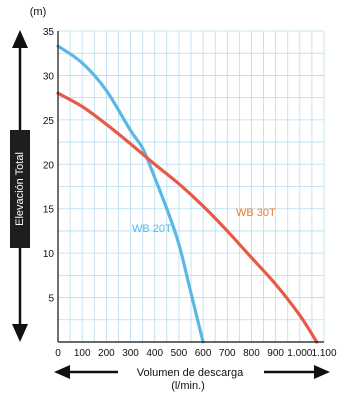  What do you see at coordinates (227, 353) in the screenshot?
I see `x-tick-label: 700` at bounding box center [227, 353].